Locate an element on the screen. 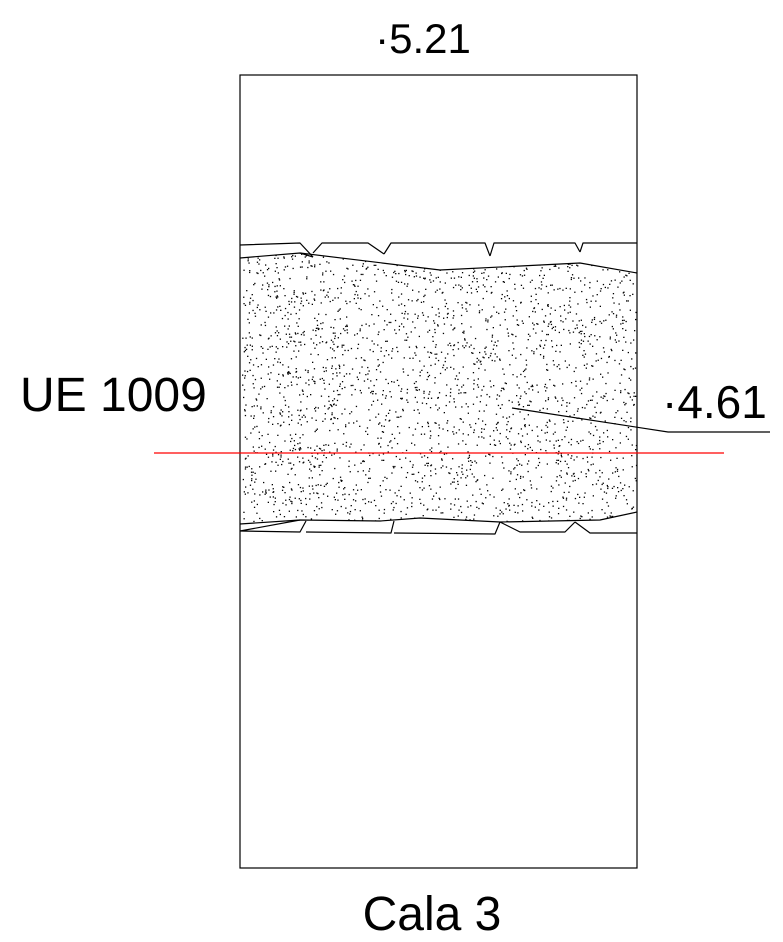 The height and width of the screenshot is (942, 783). elevation-leader-line is located at coordinates (640, 420).